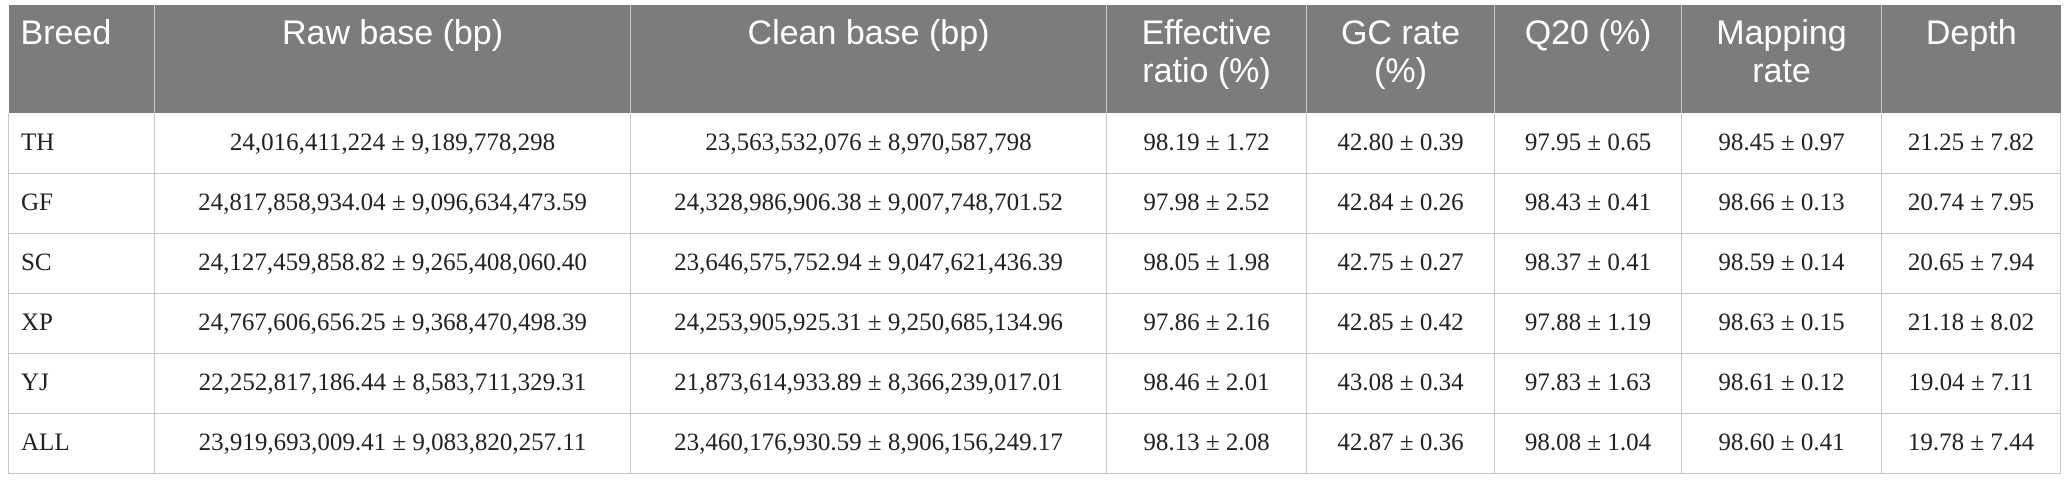  What do you see at coordinates (1971, 33) in the screenshot?
I see `header-depth-label: Depth` at bounding box center [1971, 33].